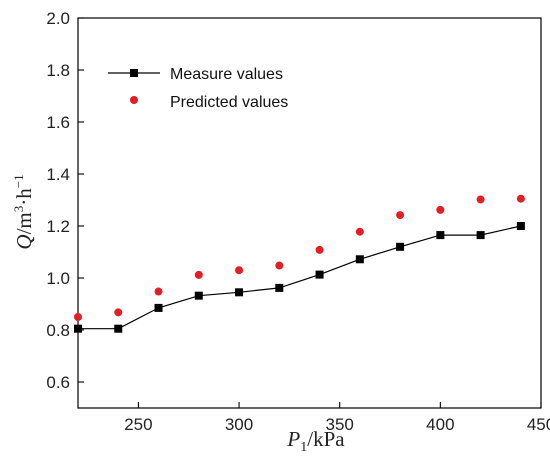 The height and width of the screenshot is (456, 550). I want to click on y-tick-label: 1.4, so click(58, 174).